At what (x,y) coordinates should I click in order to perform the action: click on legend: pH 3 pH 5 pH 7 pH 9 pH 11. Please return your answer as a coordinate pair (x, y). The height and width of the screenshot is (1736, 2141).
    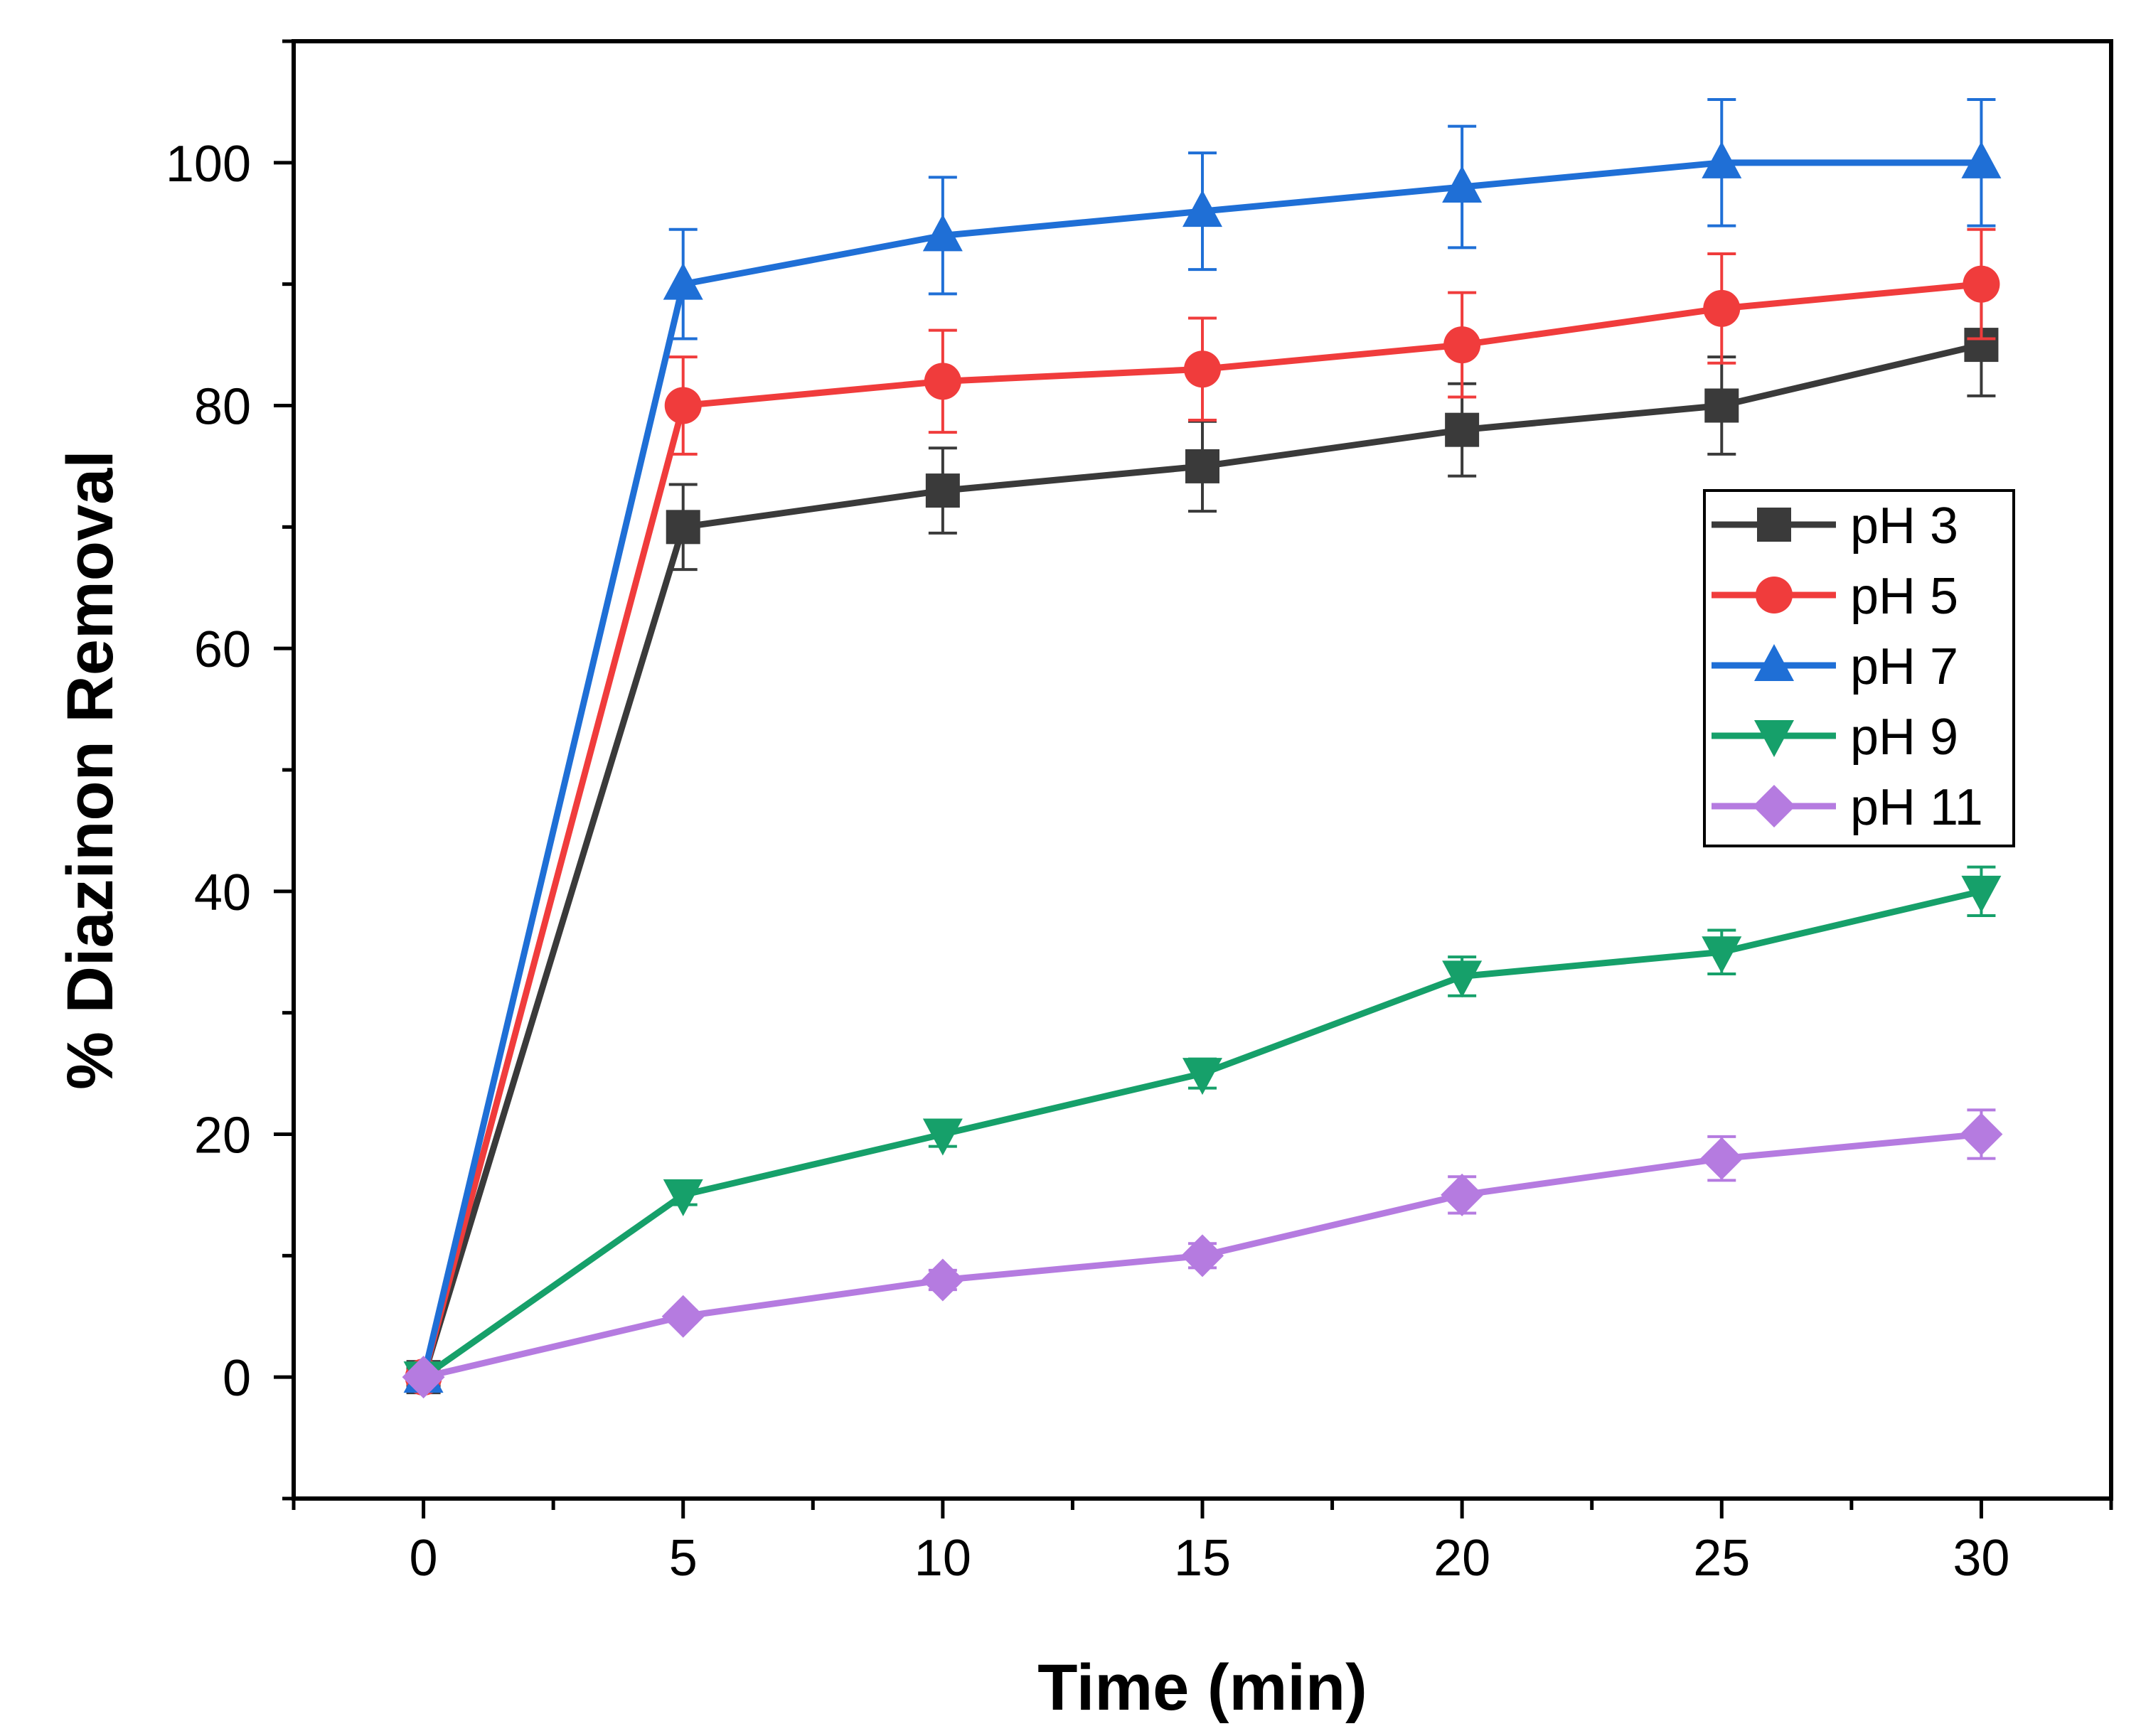
    Looking at the image, I should click on (1859, 668).